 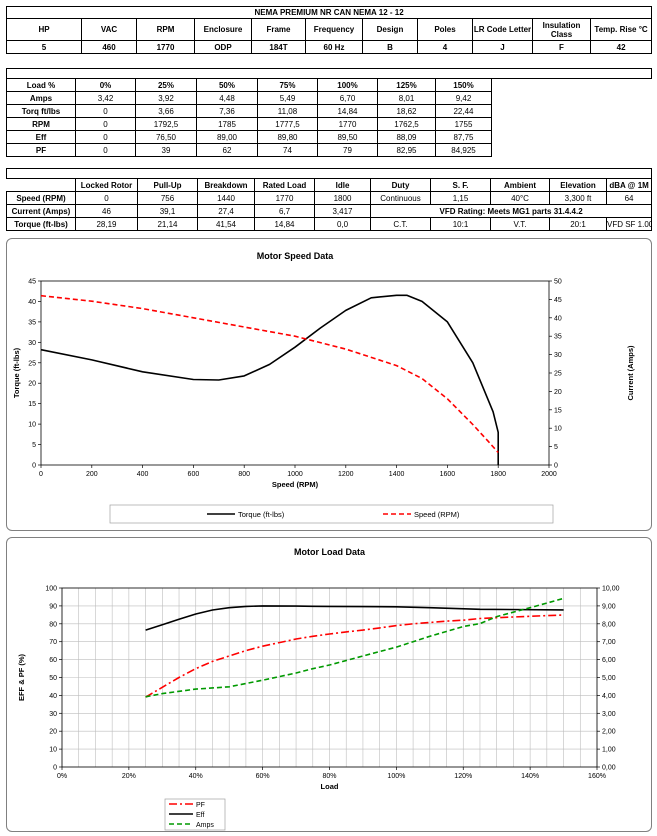 What do you see at coordinates (520, 198) in the screenshot?
I see `perf-value-cell: 40°C` at bounding box center [520, 198].